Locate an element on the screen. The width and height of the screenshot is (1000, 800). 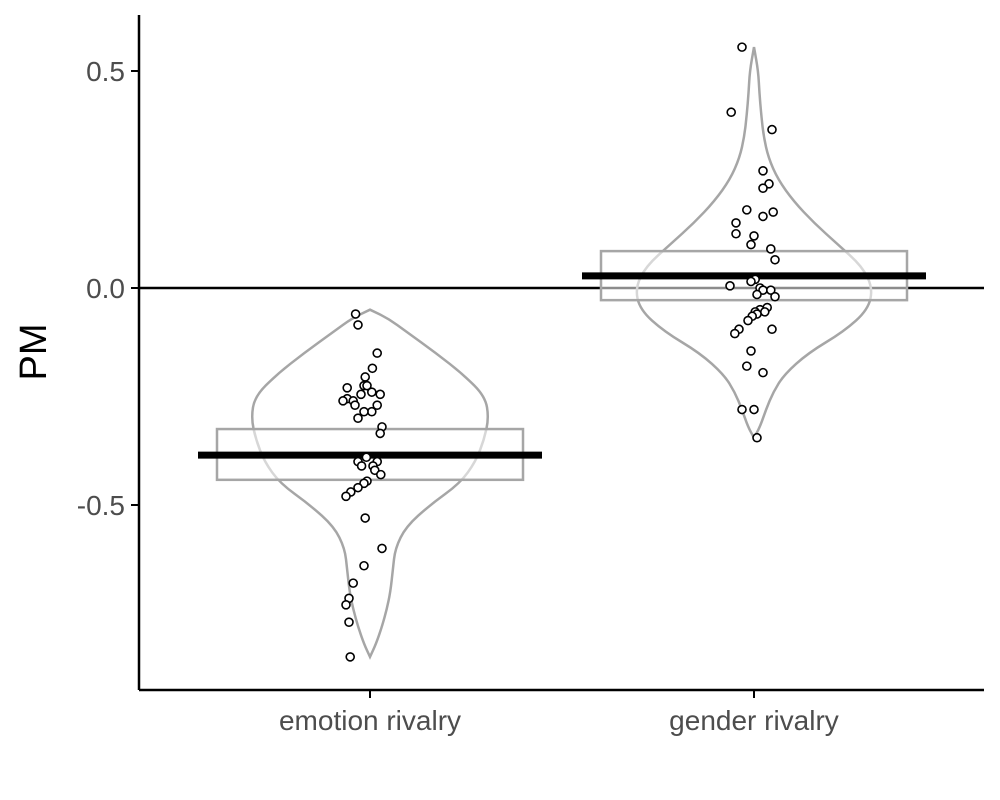
x-tick-label: gender rivalry is located at coordinates (754, 720).